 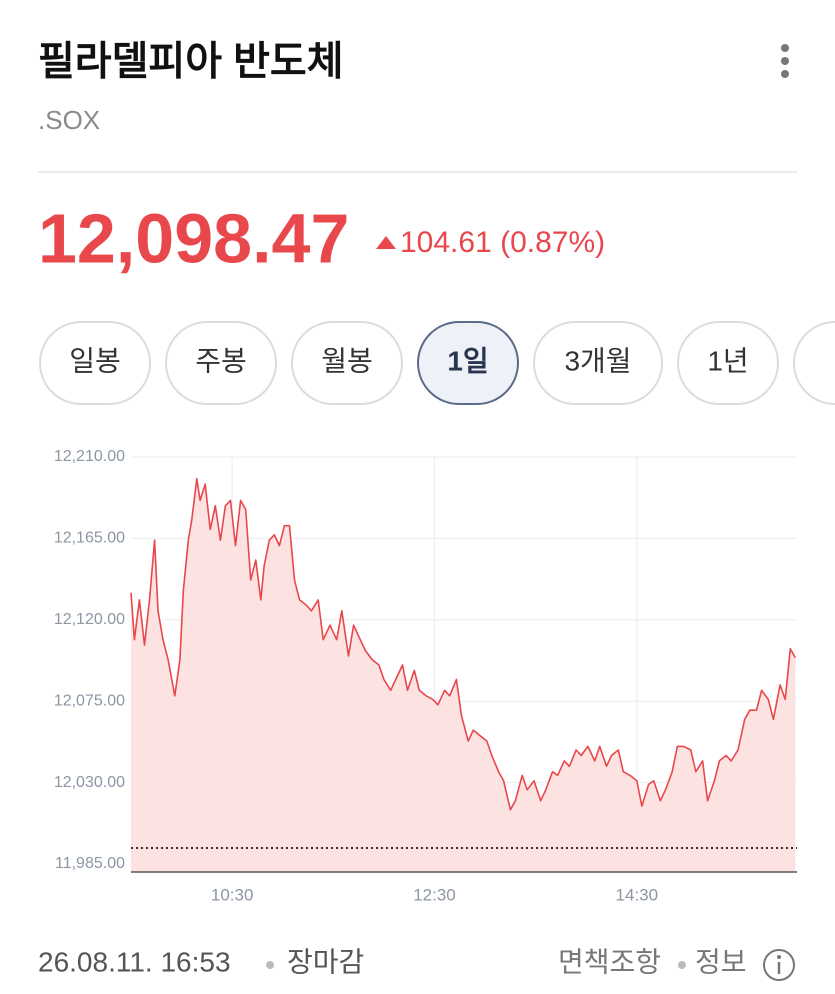 I want to click on timestamp: 26.08.11. 16:53, so click(x=134, y=961).